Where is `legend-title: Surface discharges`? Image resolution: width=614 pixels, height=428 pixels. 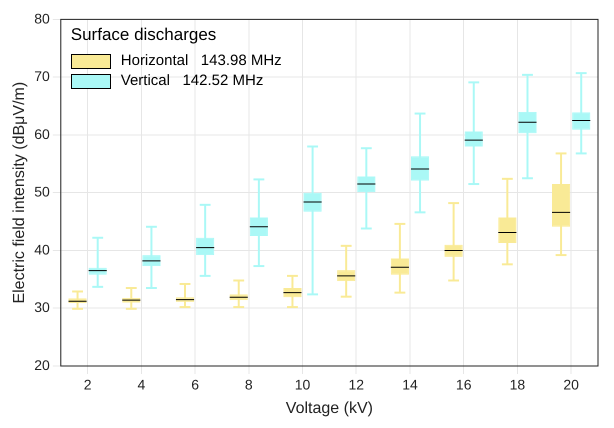
legend-title: Surface discharges is located at coordinates (144, 35).